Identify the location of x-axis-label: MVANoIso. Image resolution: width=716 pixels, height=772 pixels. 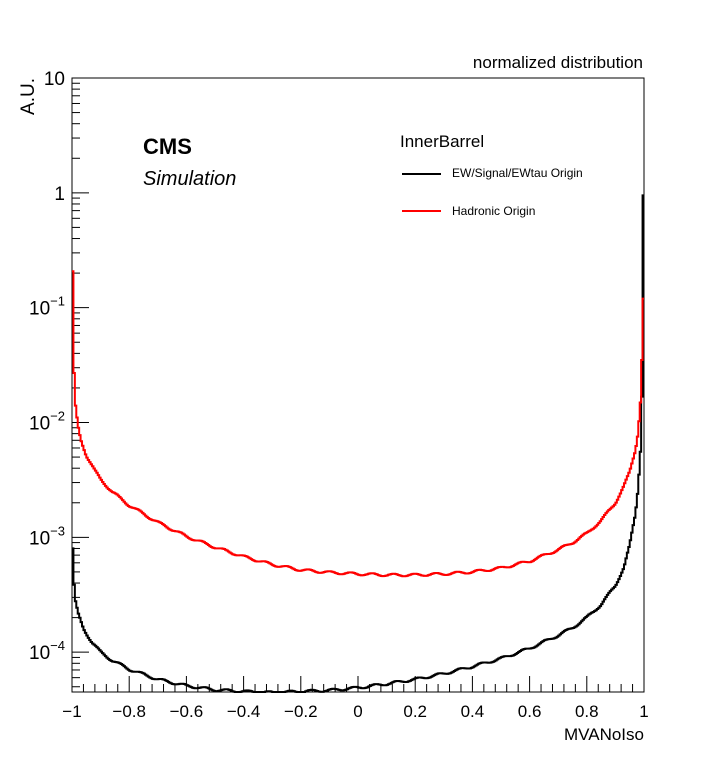
(604, 734).